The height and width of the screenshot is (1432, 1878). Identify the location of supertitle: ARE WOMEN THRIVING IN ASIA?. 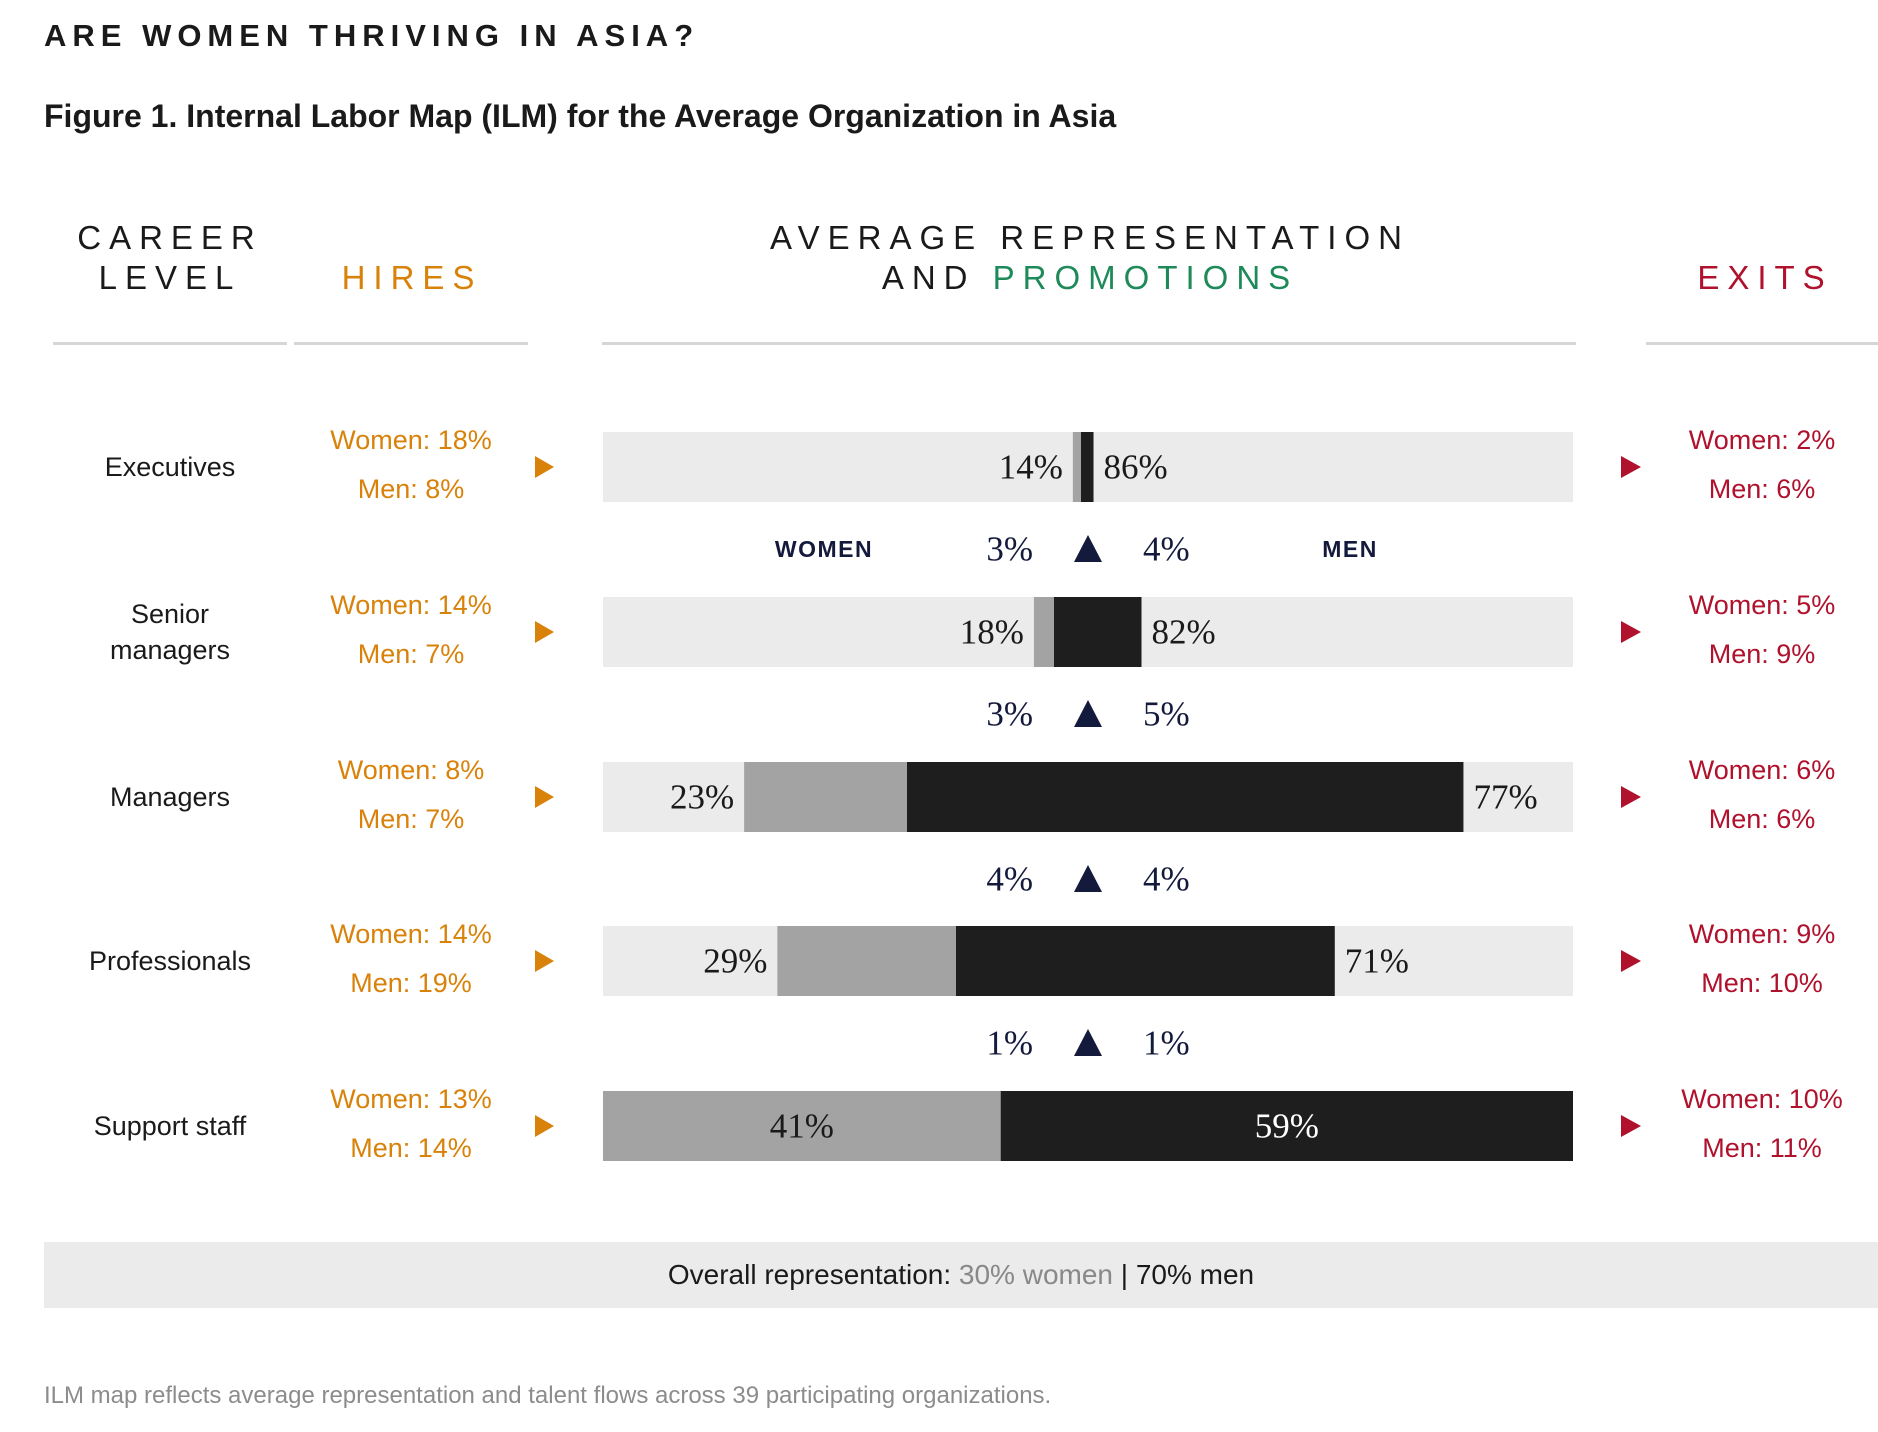
(372, 35).